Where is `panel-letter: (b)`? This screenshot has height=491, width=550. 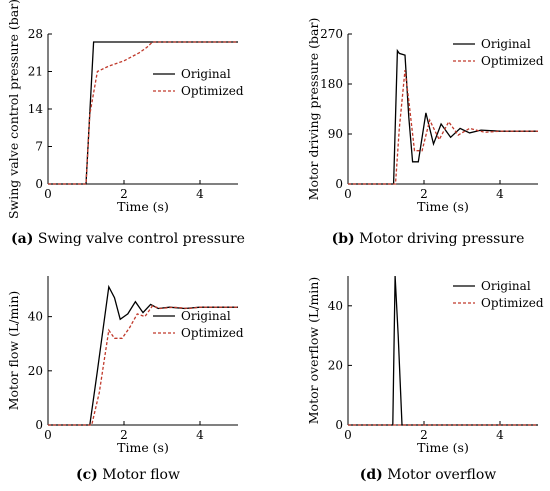 panel-letter: (b) is located at coordinates (343, 239).